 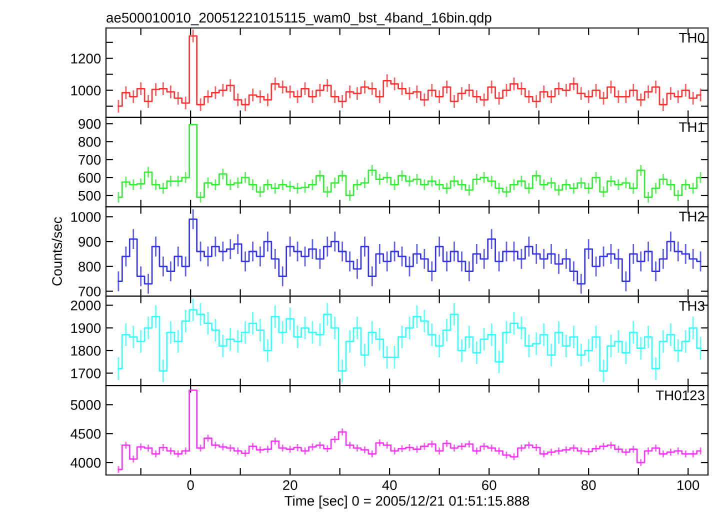 What do you see at coordinates (689, 485) in the screenshot?
I see `x-tick-label: 100` at bounding box center [689, 485].